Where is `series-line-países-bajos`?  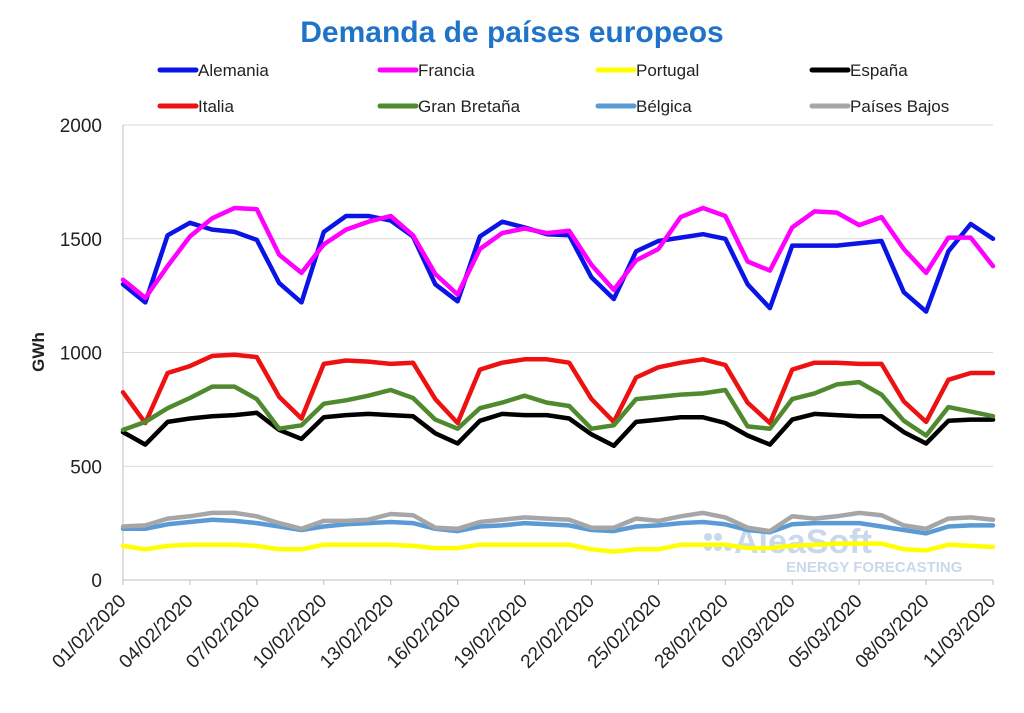 series-line-países-bajos is located at coordinates (558, 522).